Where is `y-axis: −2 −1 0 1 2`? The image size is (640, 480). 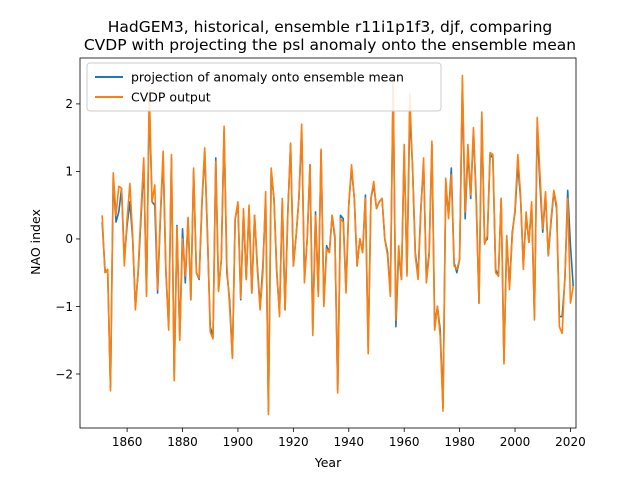 y-axis: −2 −1 0 1 2 is located at coordinates (67, 239).